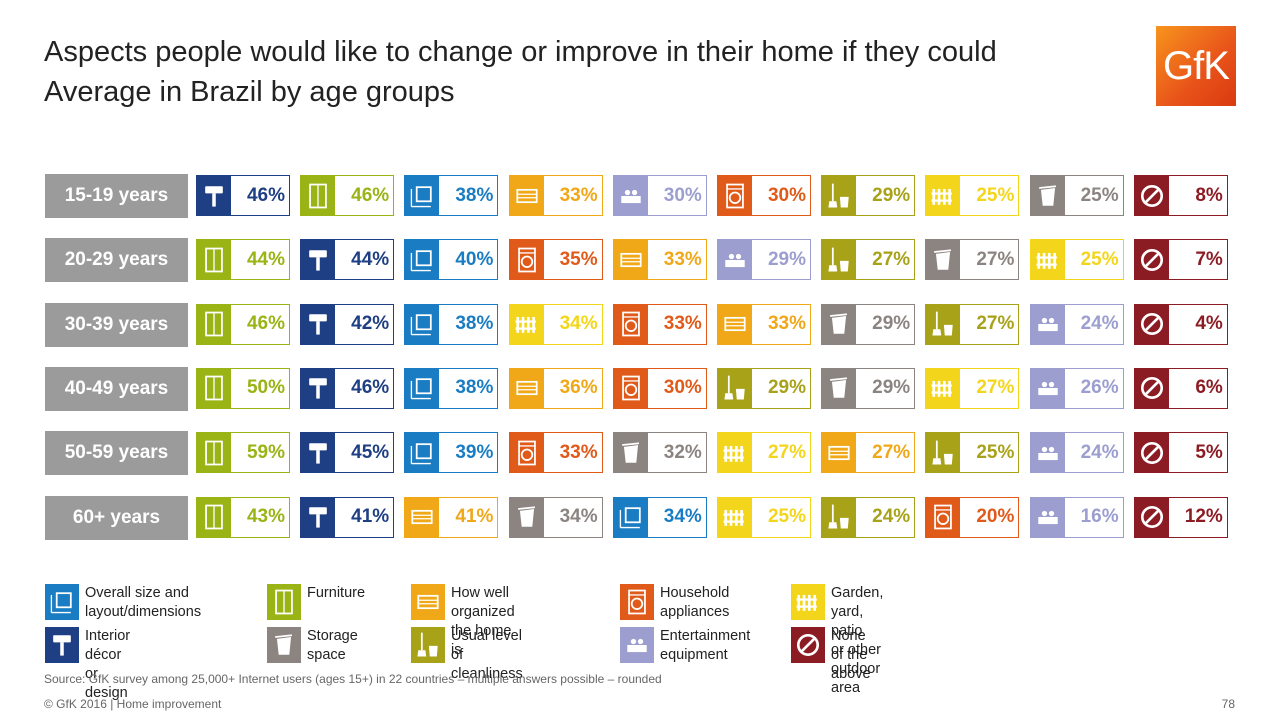  Describe the element at coordinates (1180, 388) in the screenshot. I see `data-cell-none: 6%` at that location.